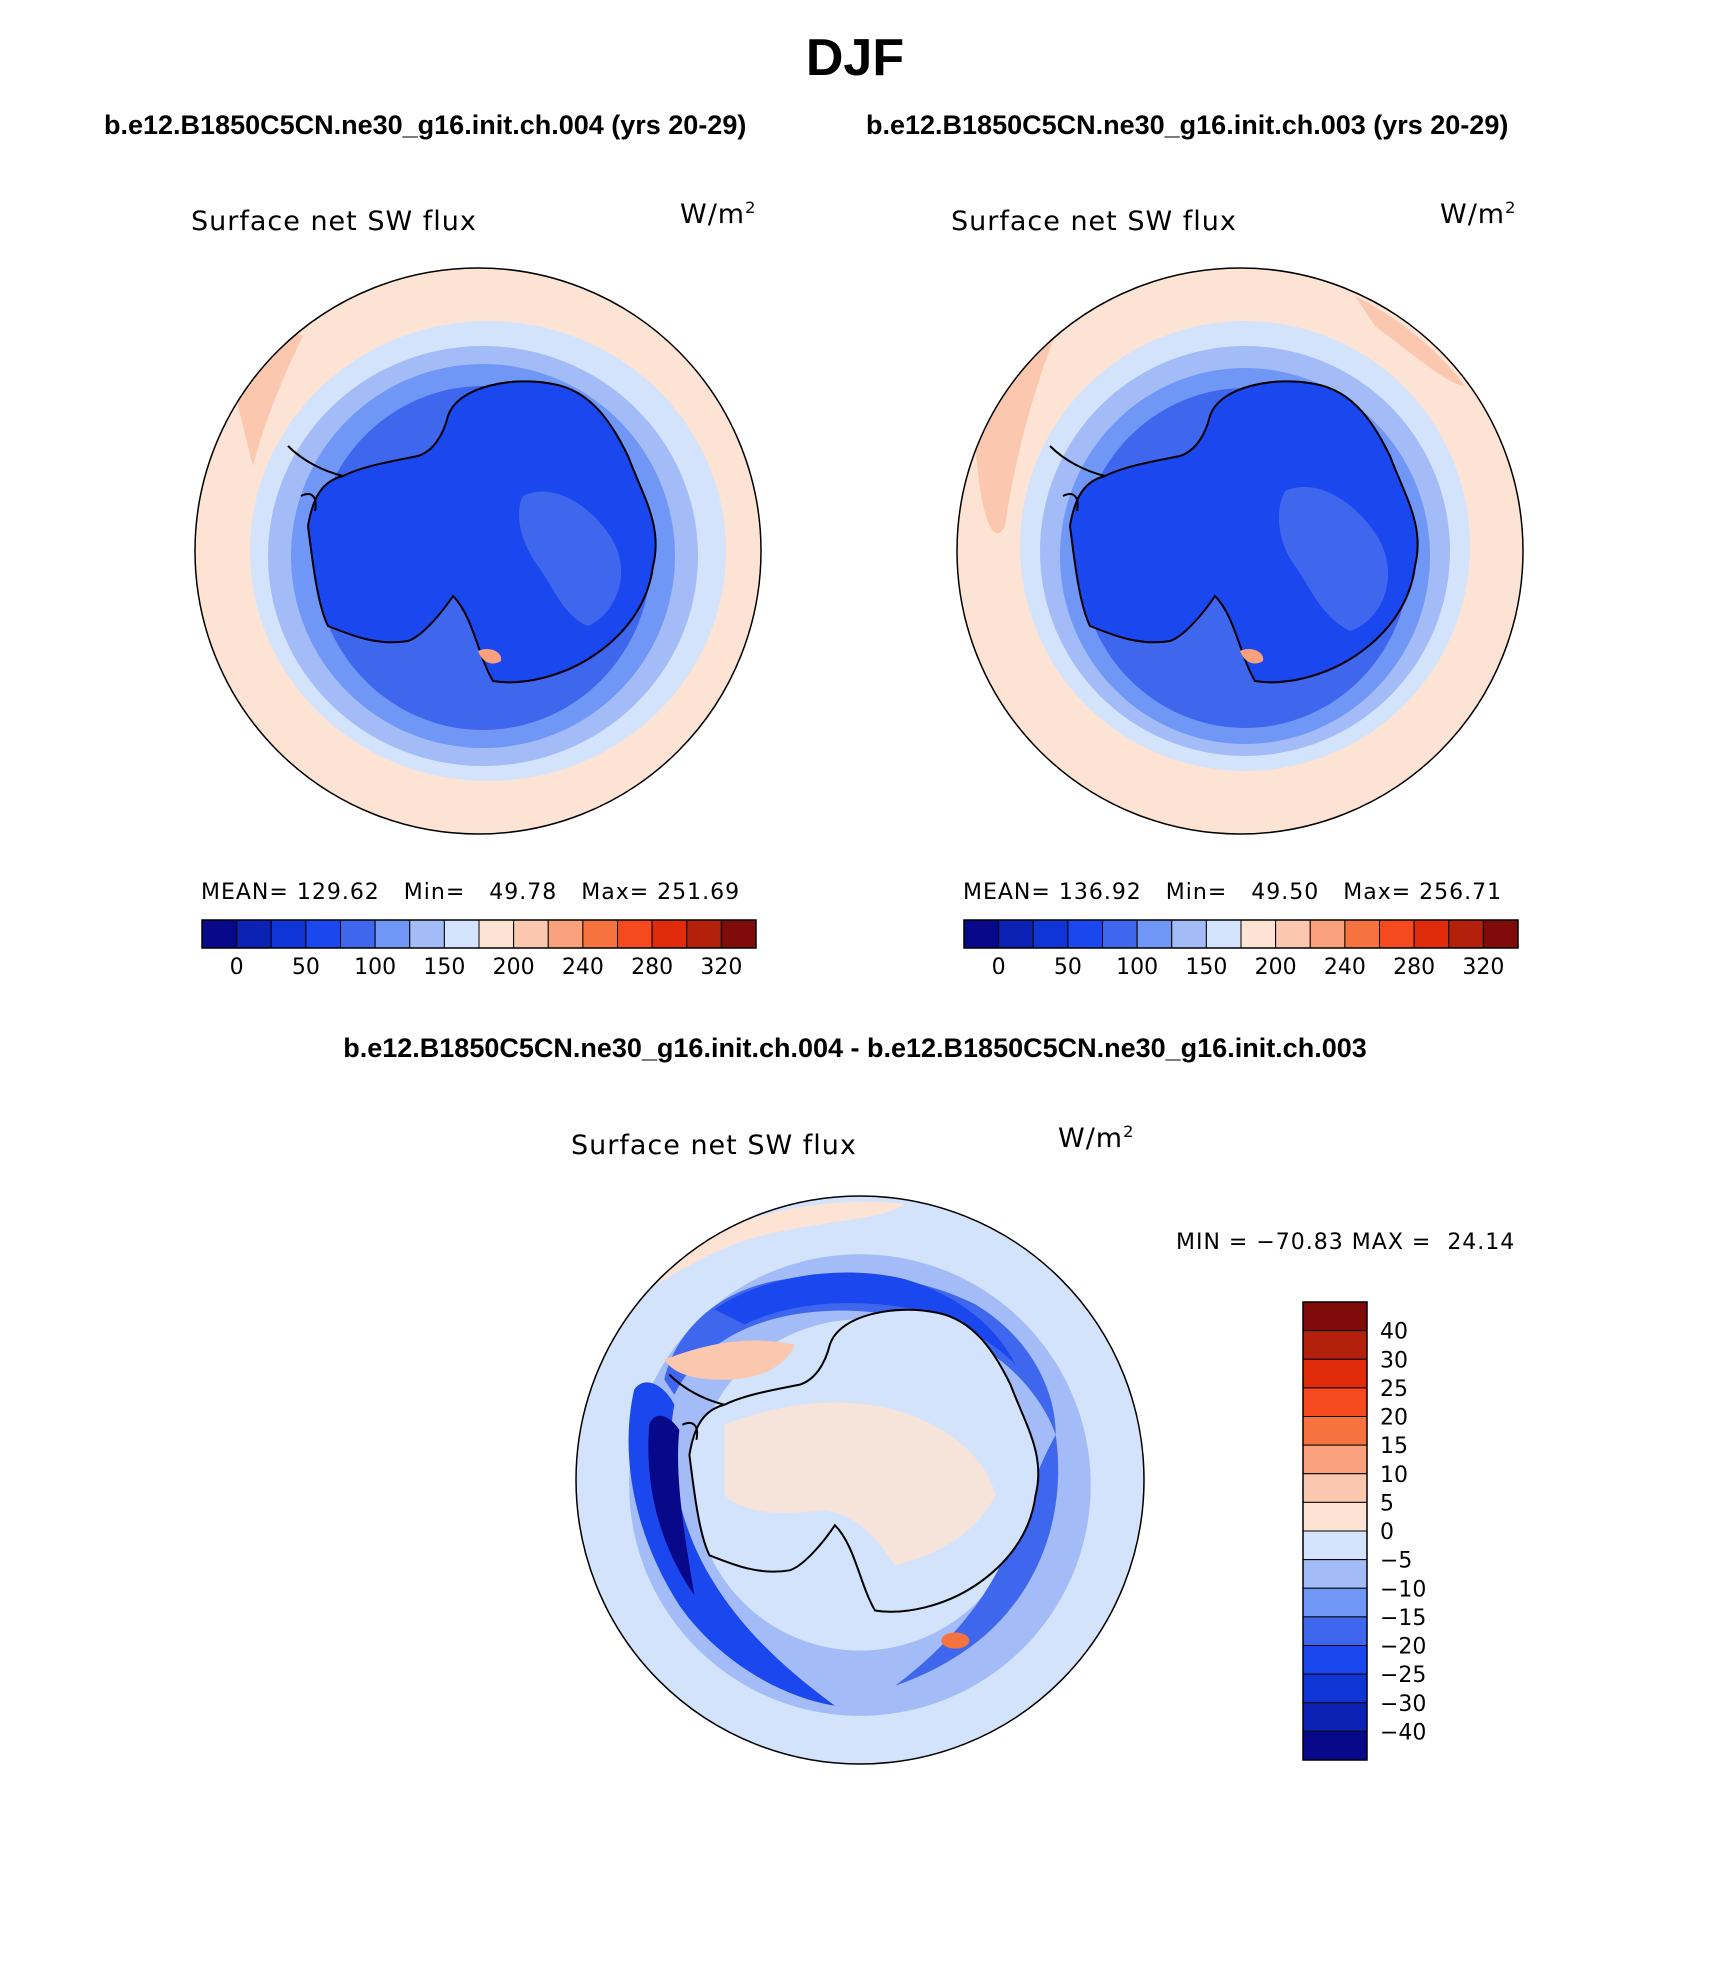  Describe the element at coordinates (1394, 1418) in the screenshot. I see `colorbar-tick-label: 20` at that location.